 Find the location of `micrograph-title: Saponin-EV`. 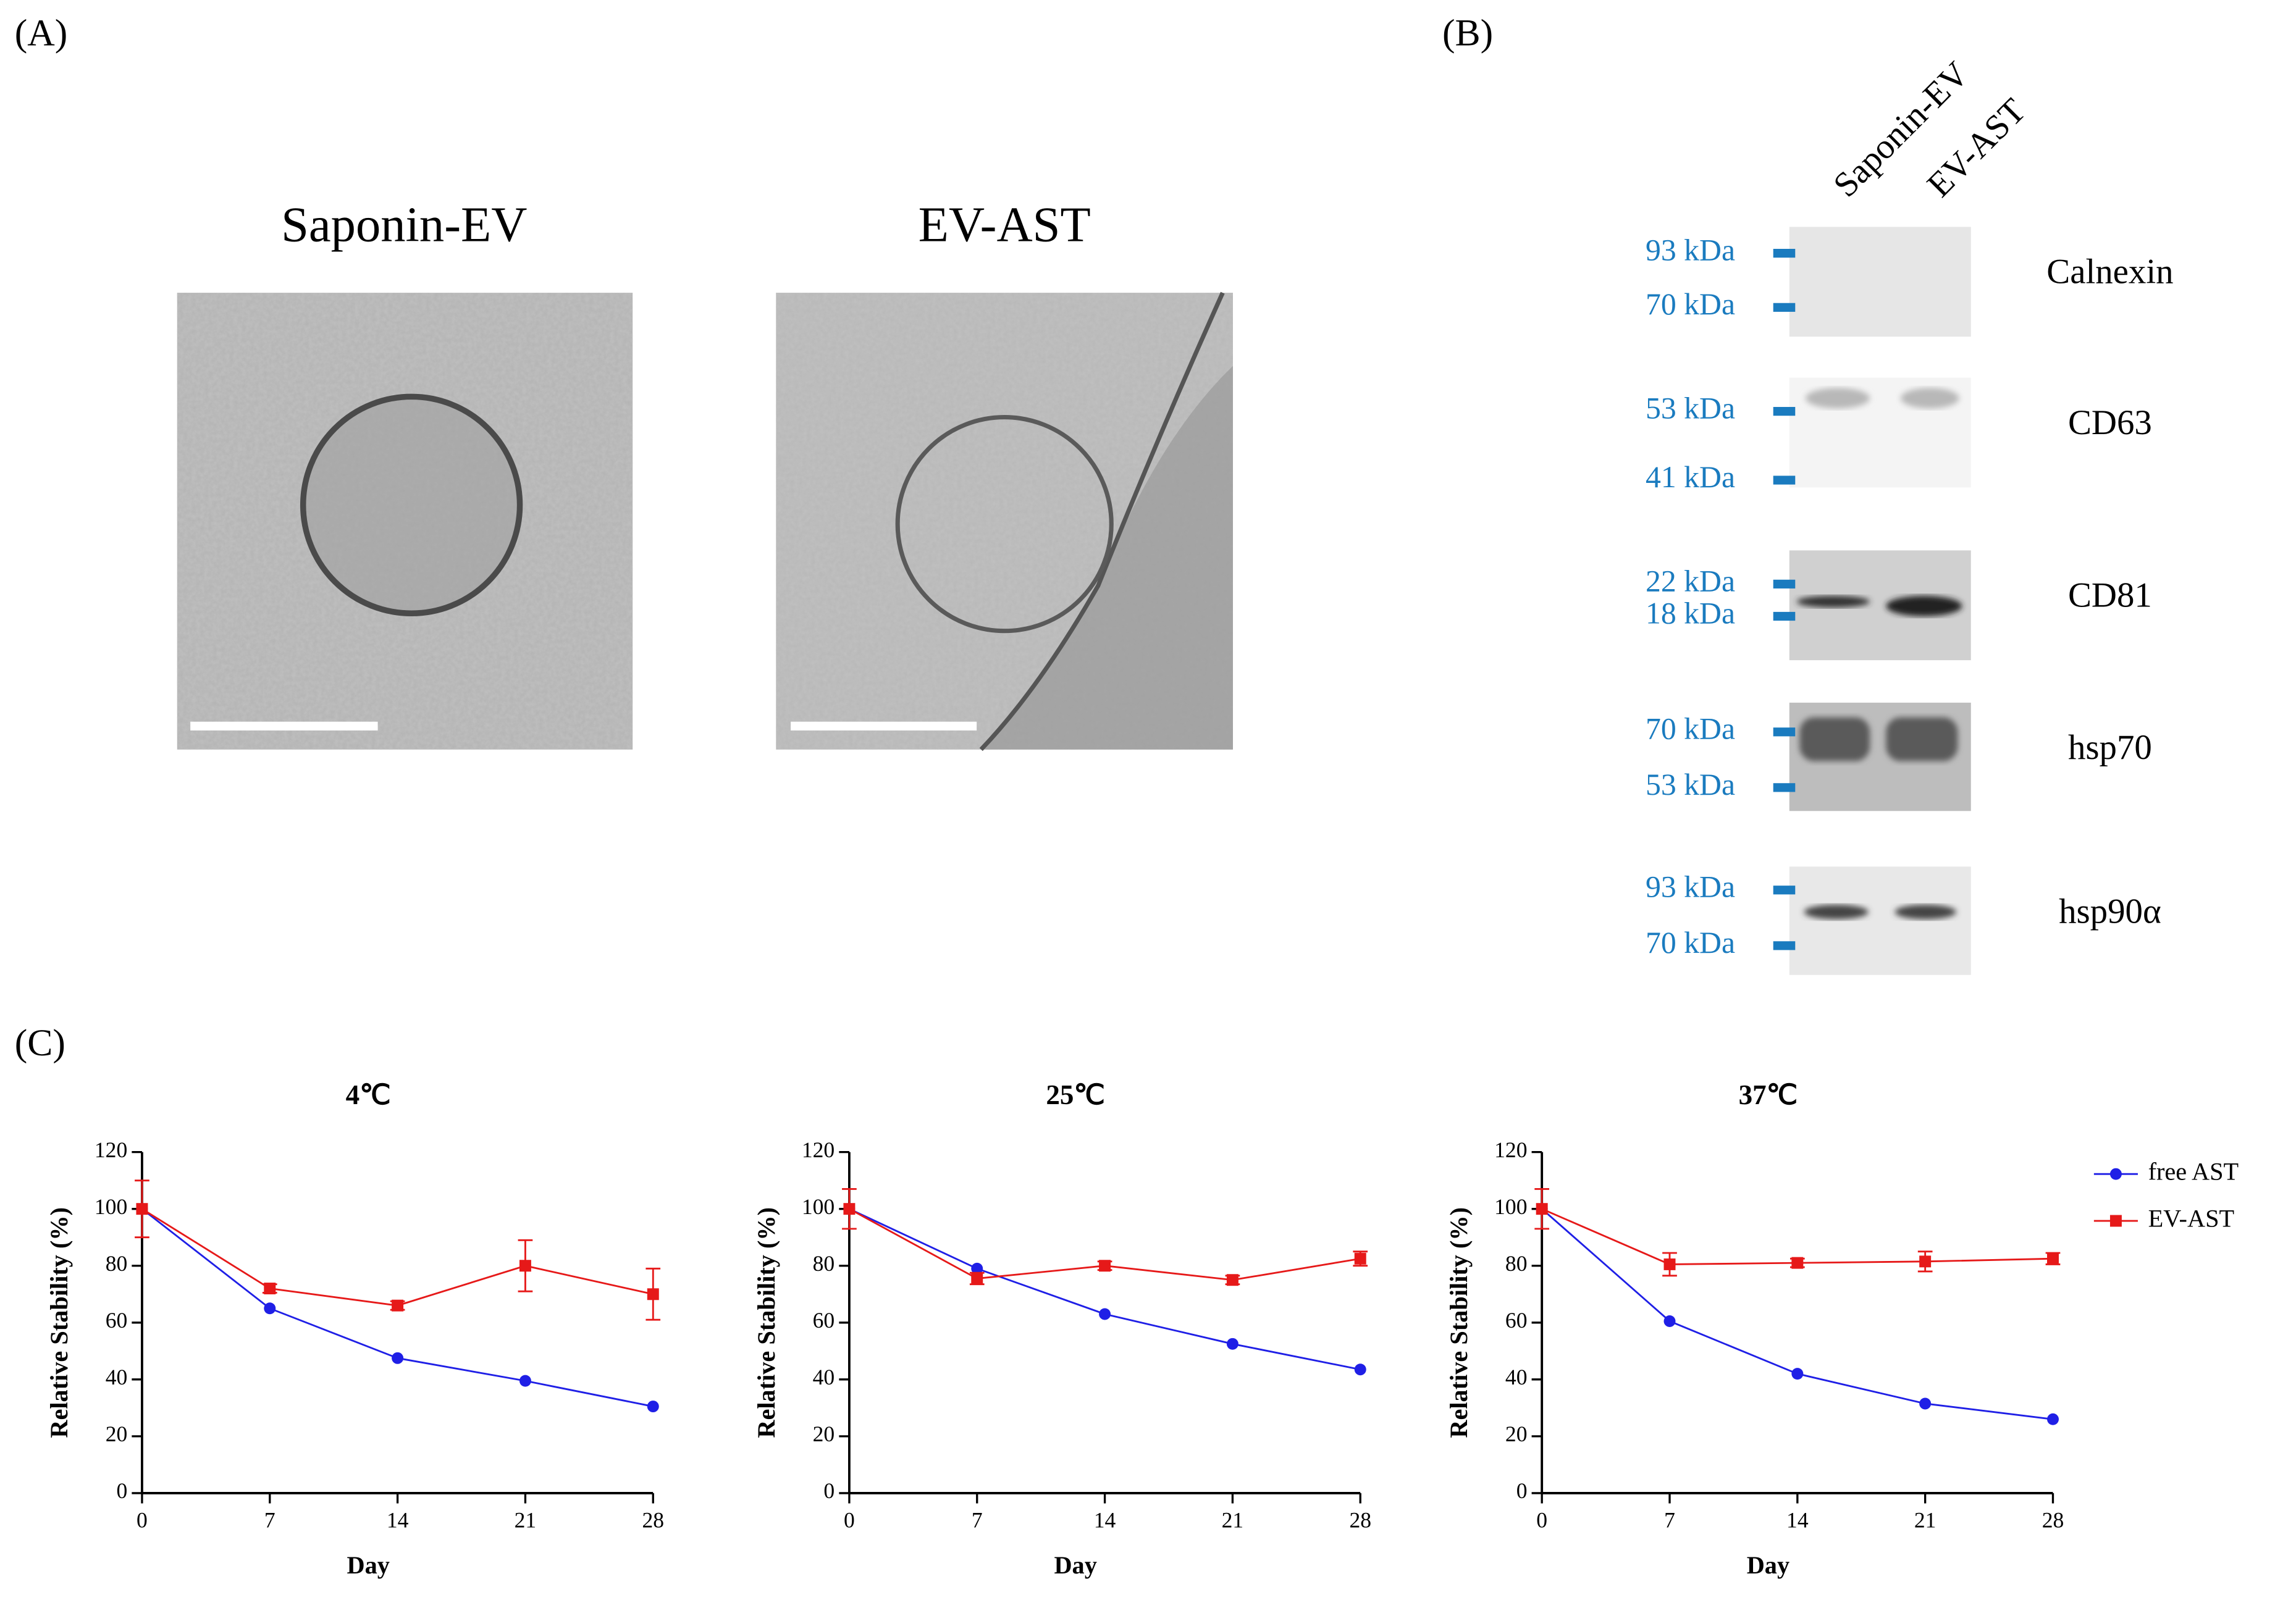

micrograph-title: Saponin-EV is located at coordinates (404, 225).